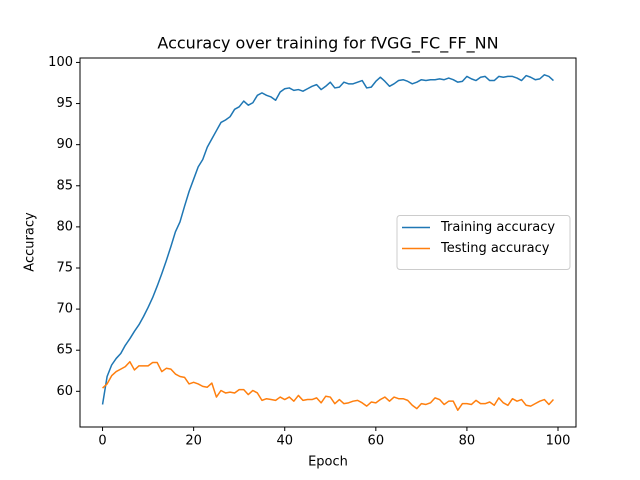 This screenshot has width=640, height=480. Describe the element at coordinates (64, 391) in the screenshot. I see `y-tick-label: 60` at that location.